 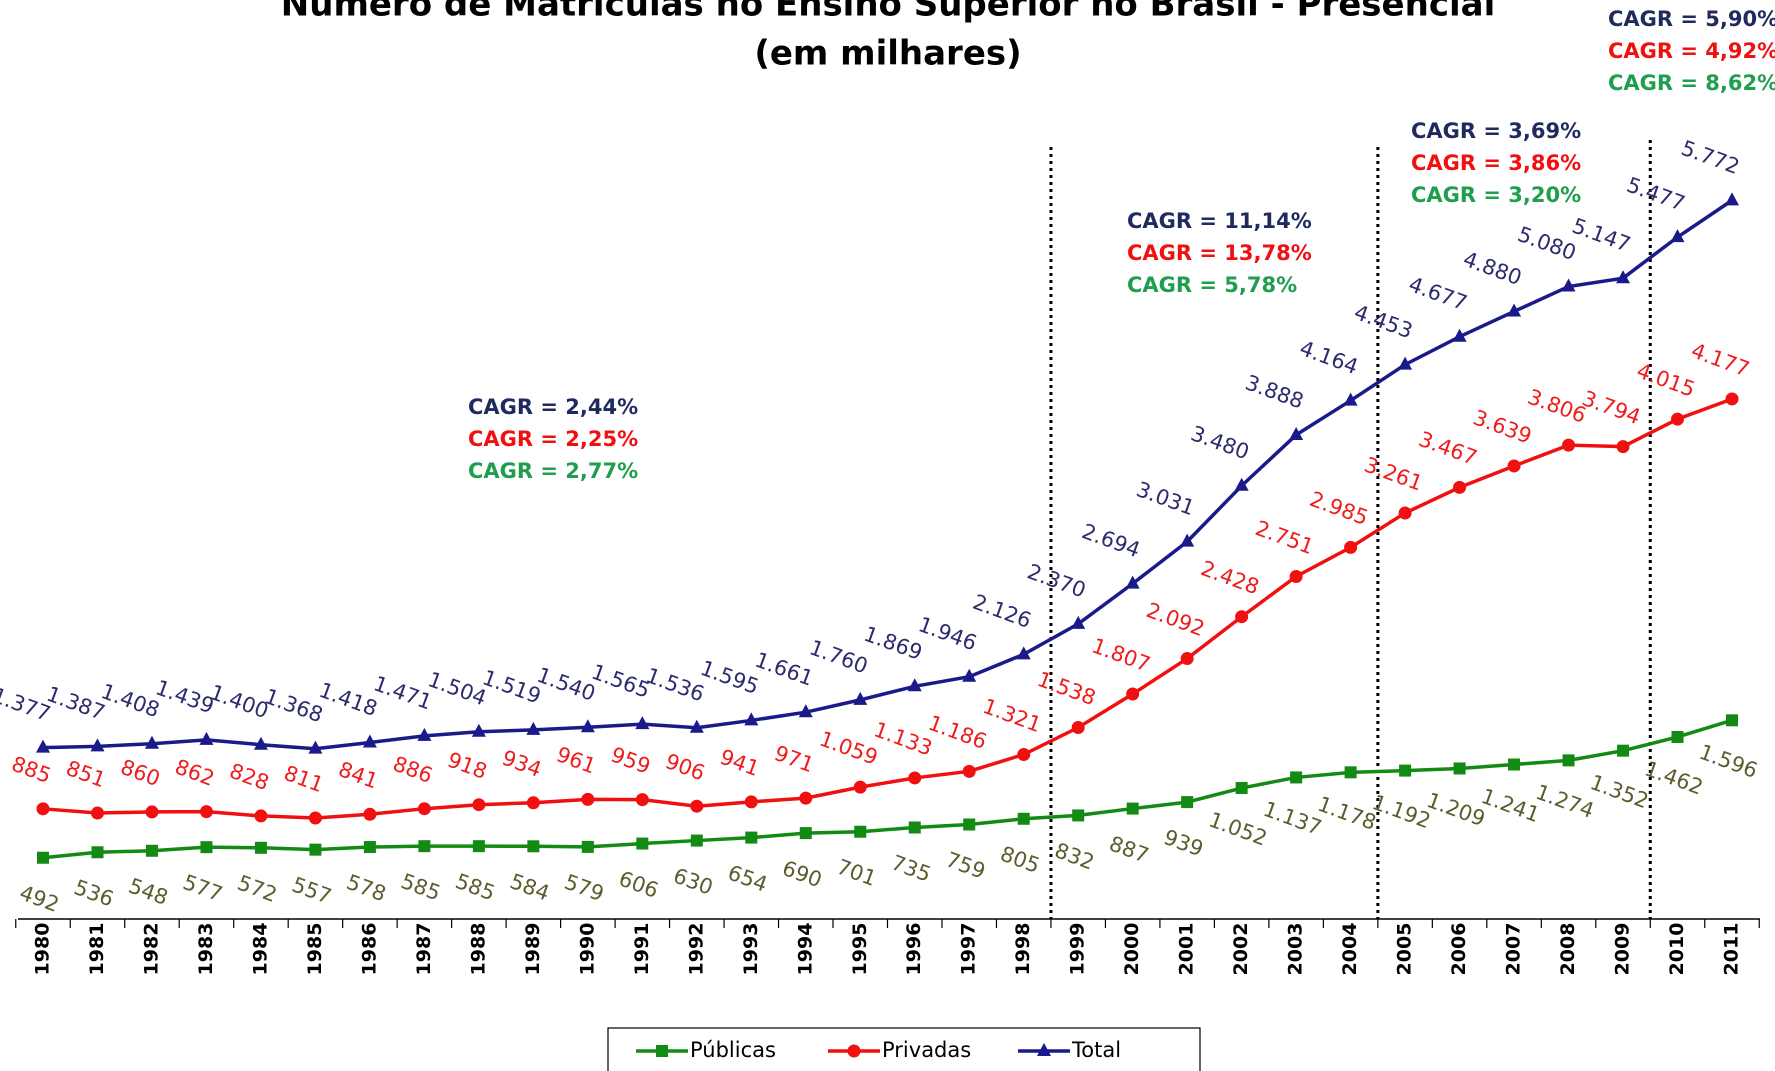 I want to click on data-label: 1.471, so click(x=402, y=692).